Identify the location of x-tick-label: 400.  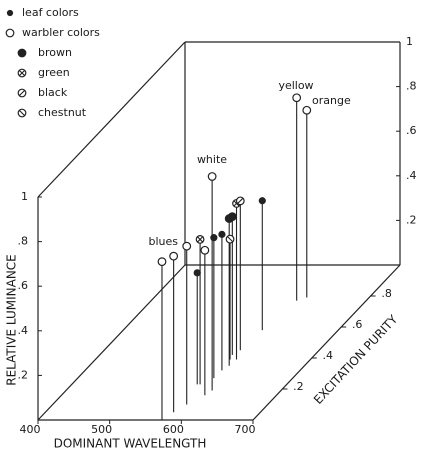
(30, 429).